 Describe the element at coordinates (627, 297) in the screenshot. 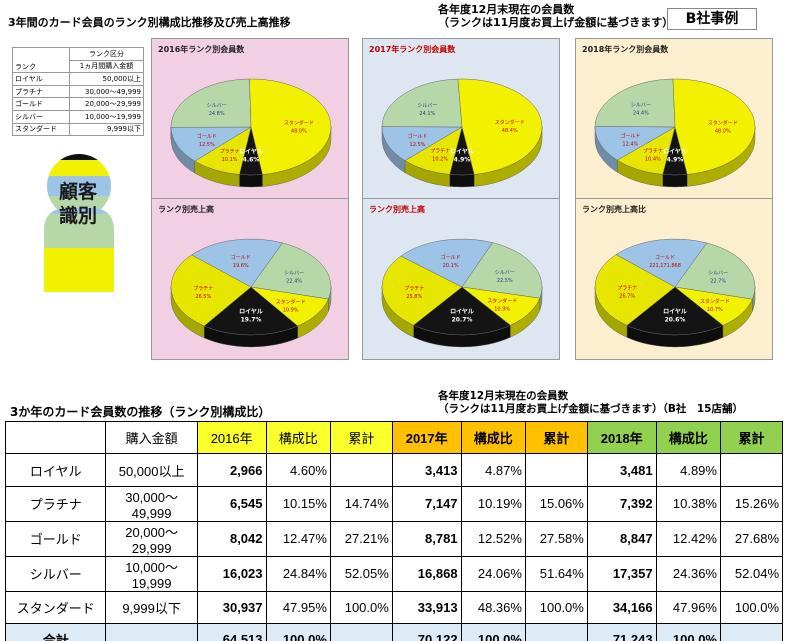

I see `pie-value-label: 26.7%` at that location.